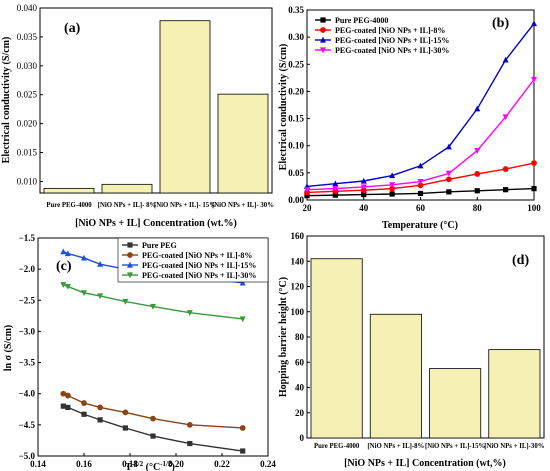 The height and width of the screenshot is (471, 550). I want to click on x-tick-label: 0.20, so click(176, 464).